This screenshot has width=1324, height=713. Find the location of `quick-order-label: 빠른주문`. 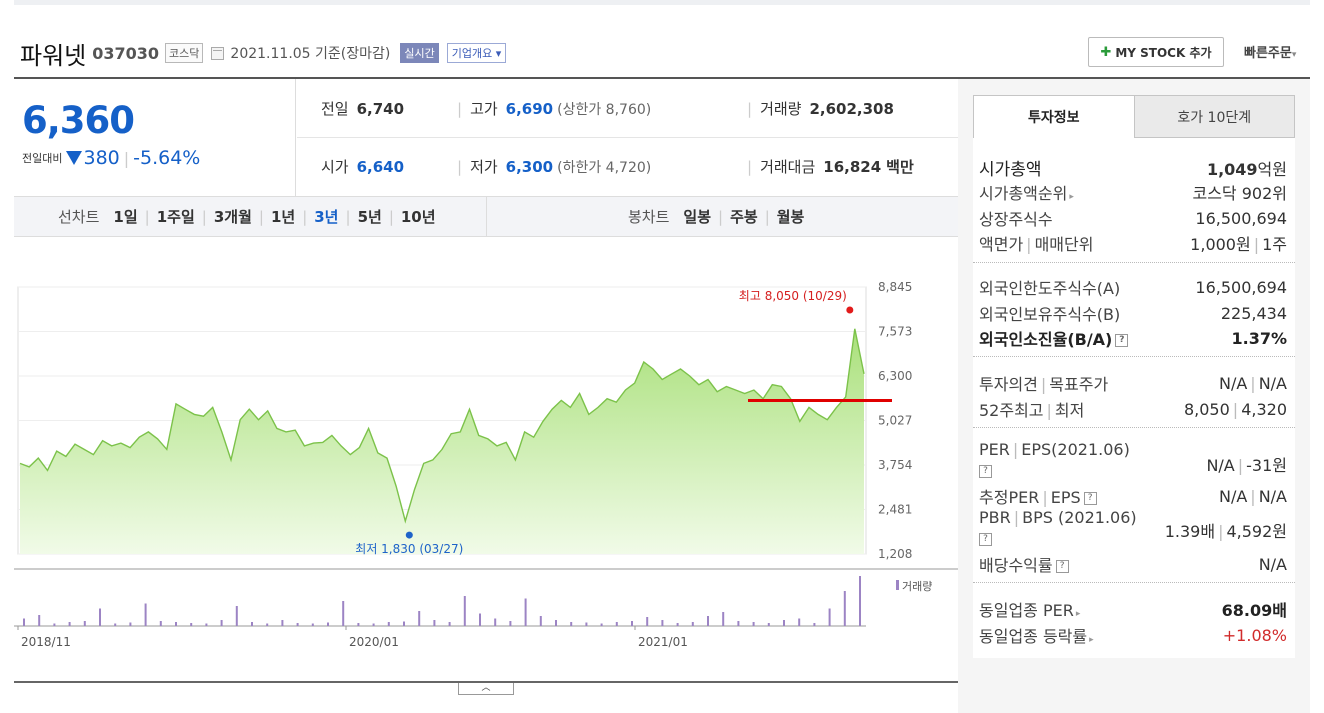

quick-order-label: 빠른주문 is located at coordinates (1268, 53).